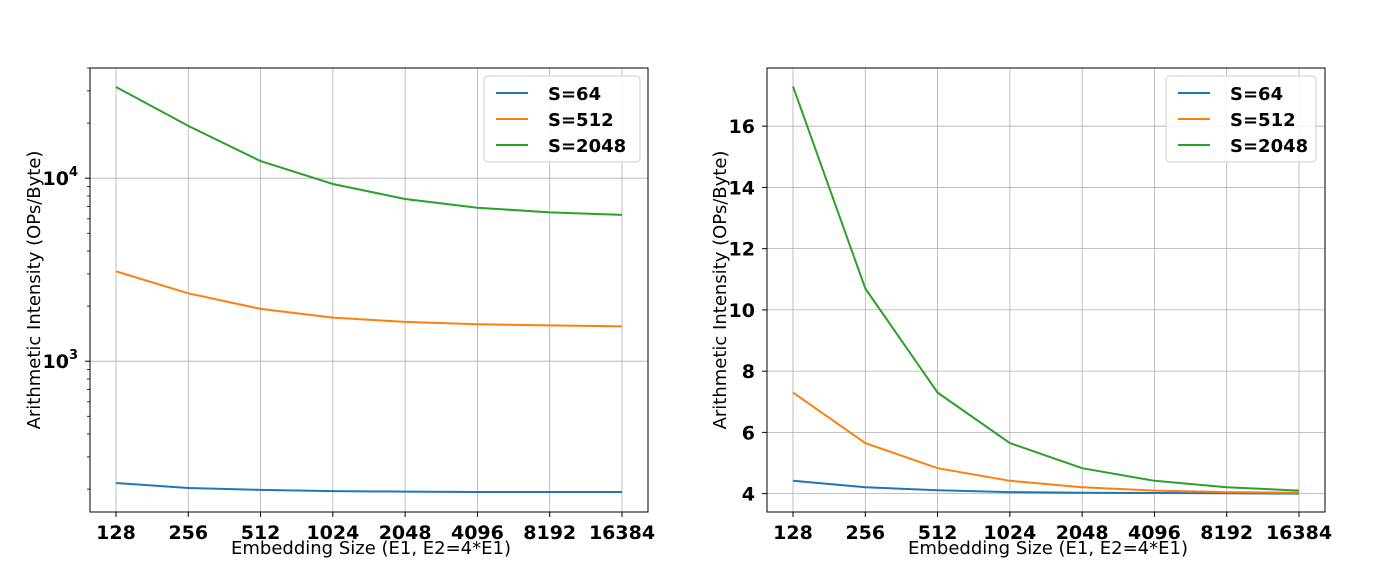 This screenshot has height=576, width=1397. What do you see at coordinates (73, 172) in the screenshot?
I see `y-tick-exponent: 4` at bounding box center [73, 172].